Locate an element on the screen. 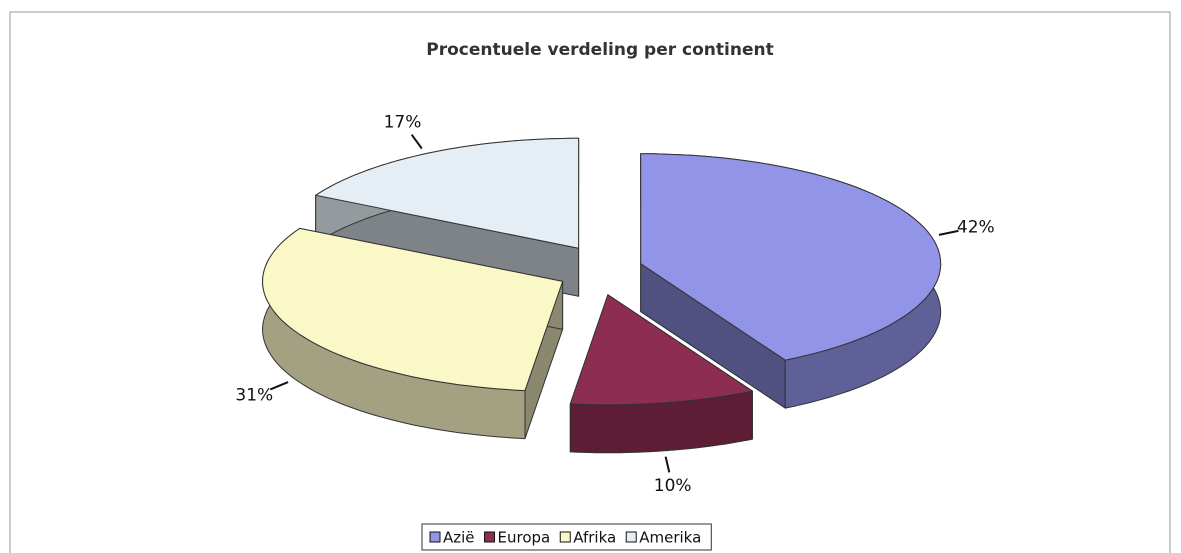 This screenshot has width=1181, height=553. legend-label: Amerika is located at coordinates (670, 538).